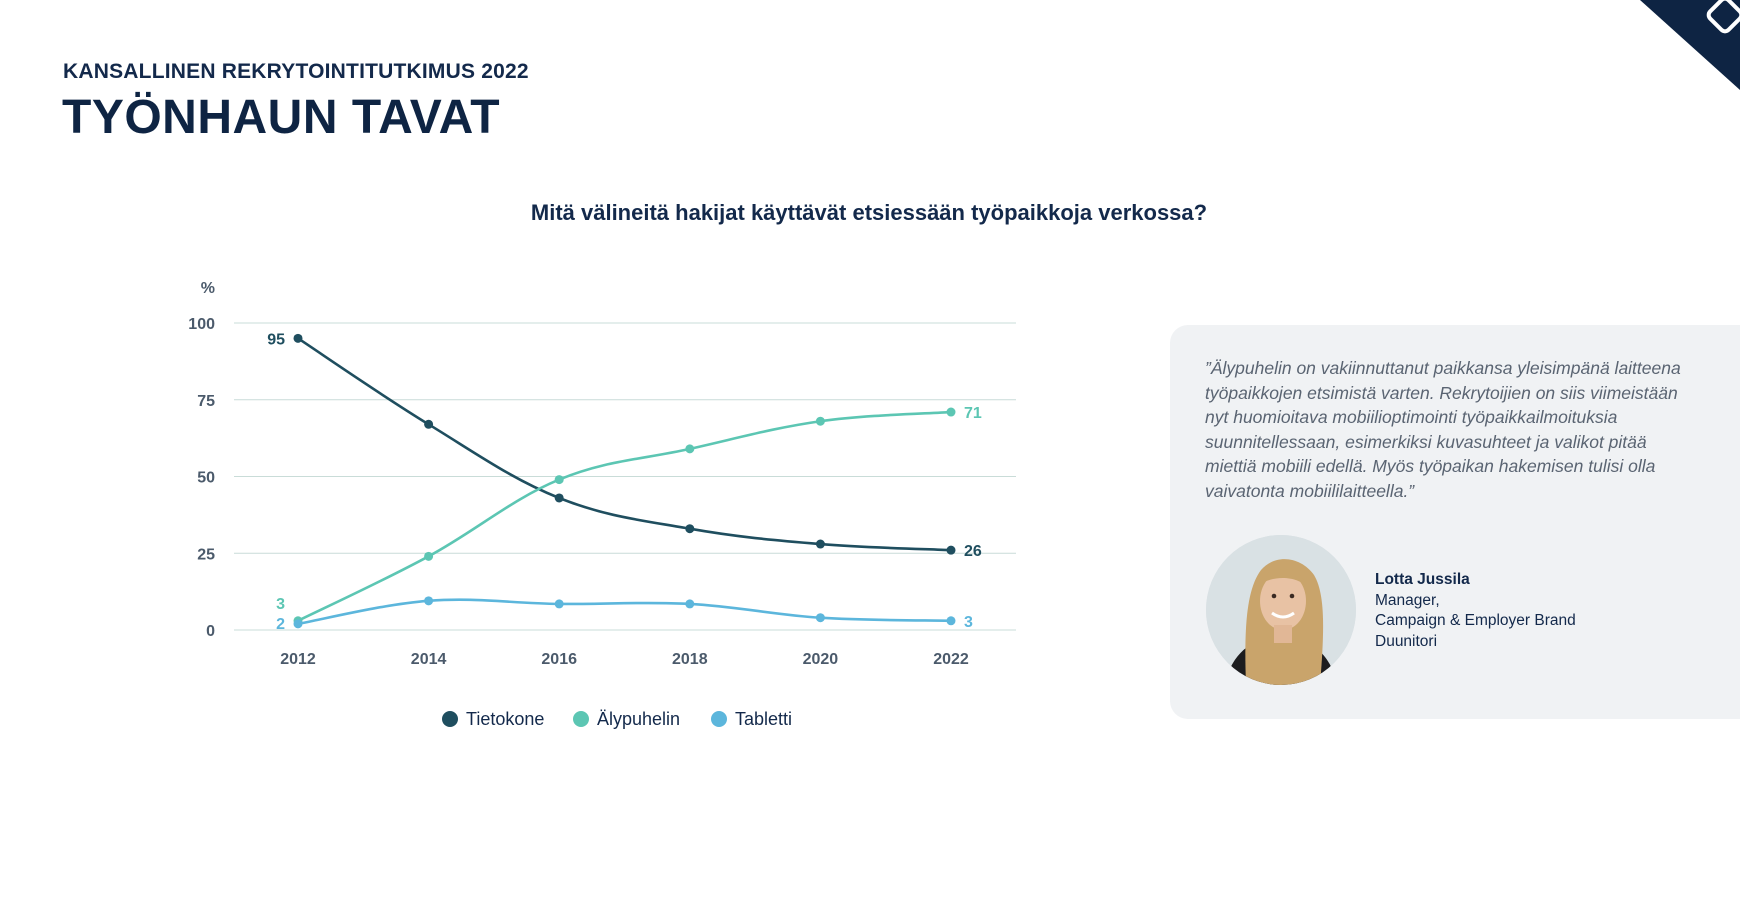  Describe the element at coordinates (210, 631) in the screenshot. I see `y-tick-label-0: 0` at that location.